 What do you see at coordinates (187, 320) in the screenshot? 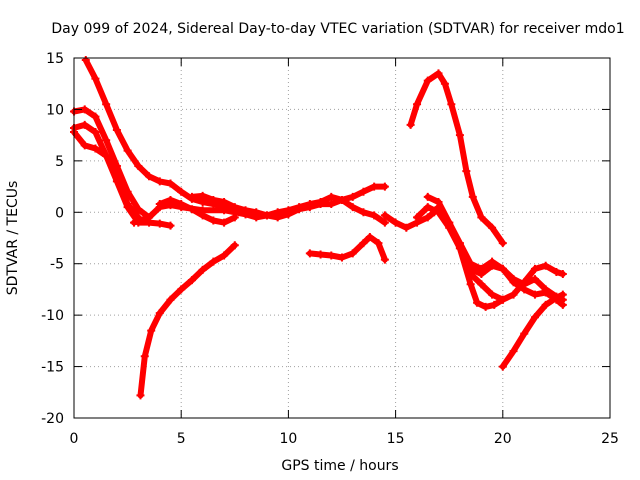
I see `series-track-h` at bounding box center [187, 320].